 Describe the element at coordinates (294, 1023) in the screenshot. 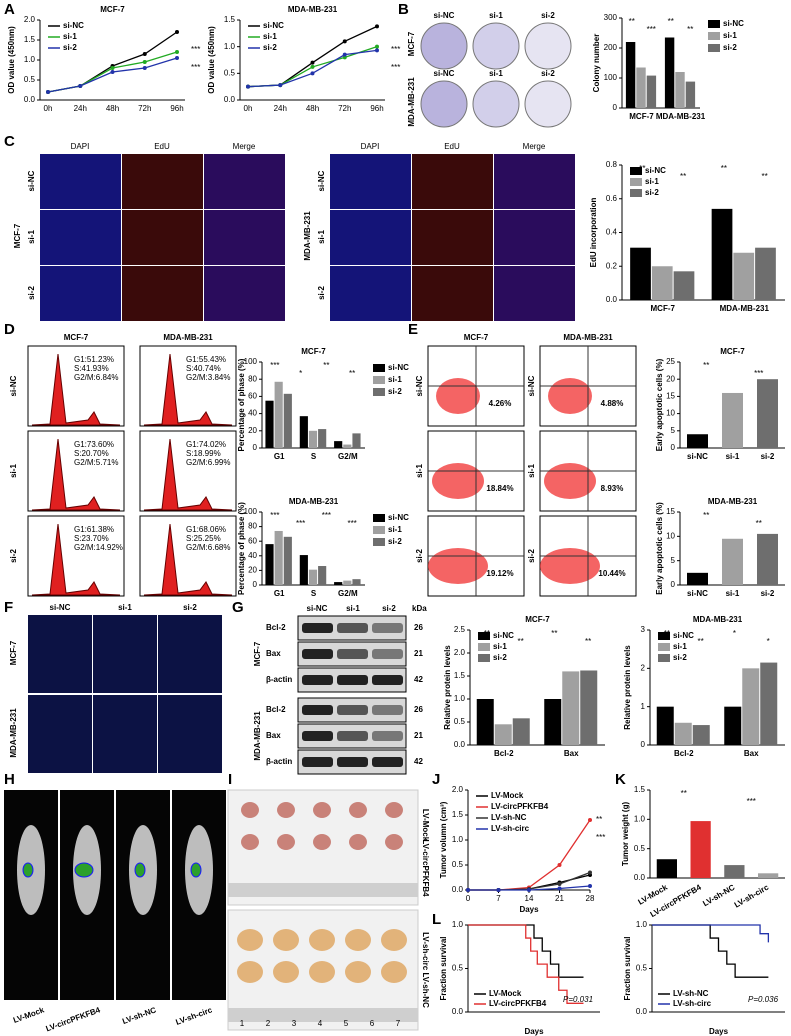

I see `ruler-number: 3` at that location.